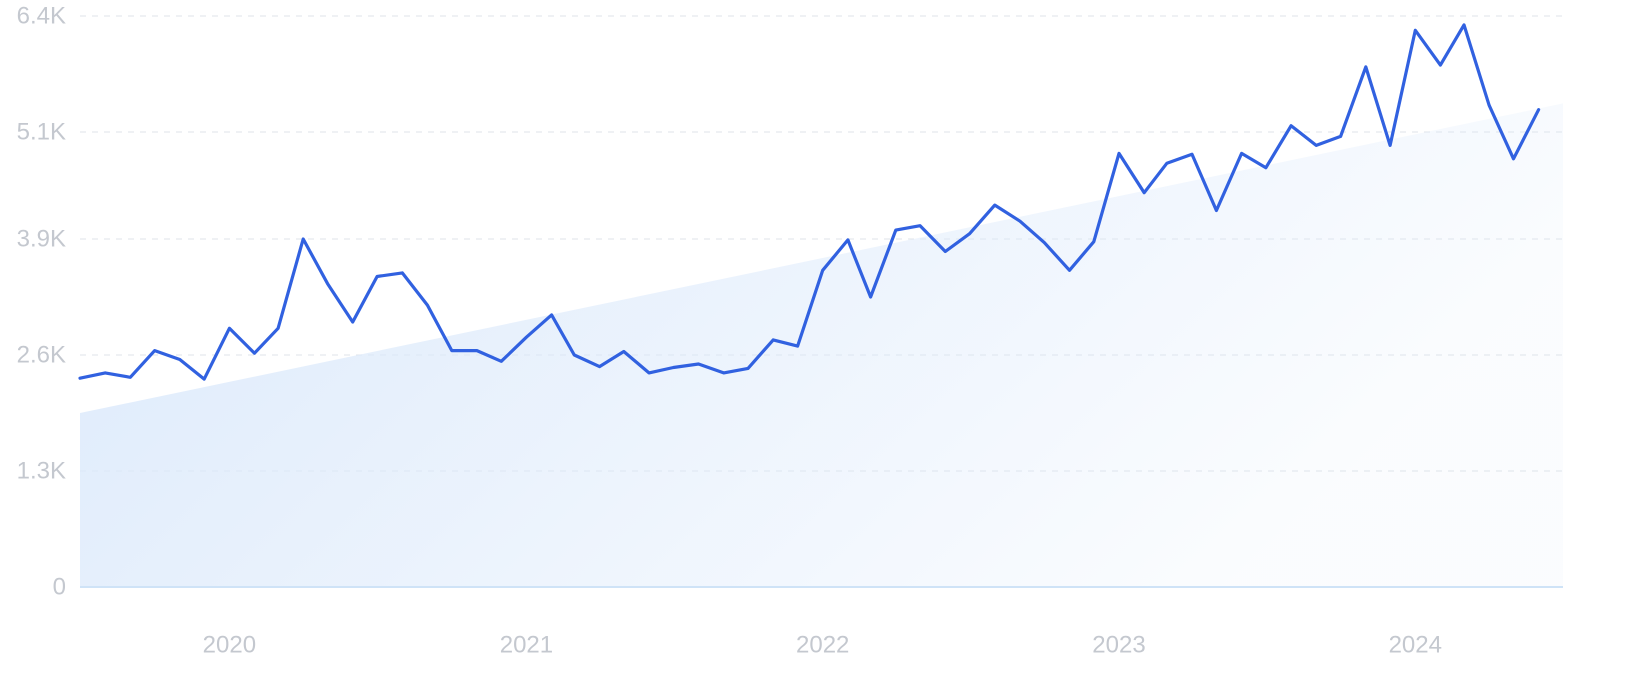  What do you see at coordinates (41, 239) in the screenshot?
I see `y-tick-label: 3.9K` at bounding box center [41, 239].